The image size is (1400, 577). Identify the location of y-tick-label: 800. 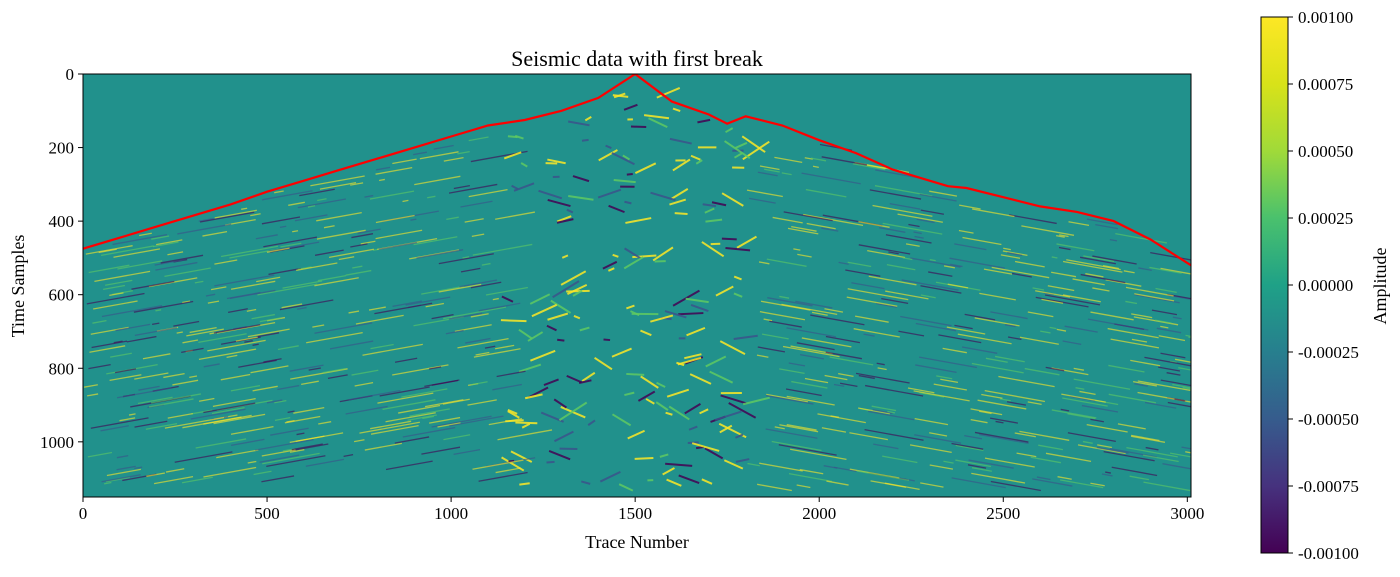
(62, 368).